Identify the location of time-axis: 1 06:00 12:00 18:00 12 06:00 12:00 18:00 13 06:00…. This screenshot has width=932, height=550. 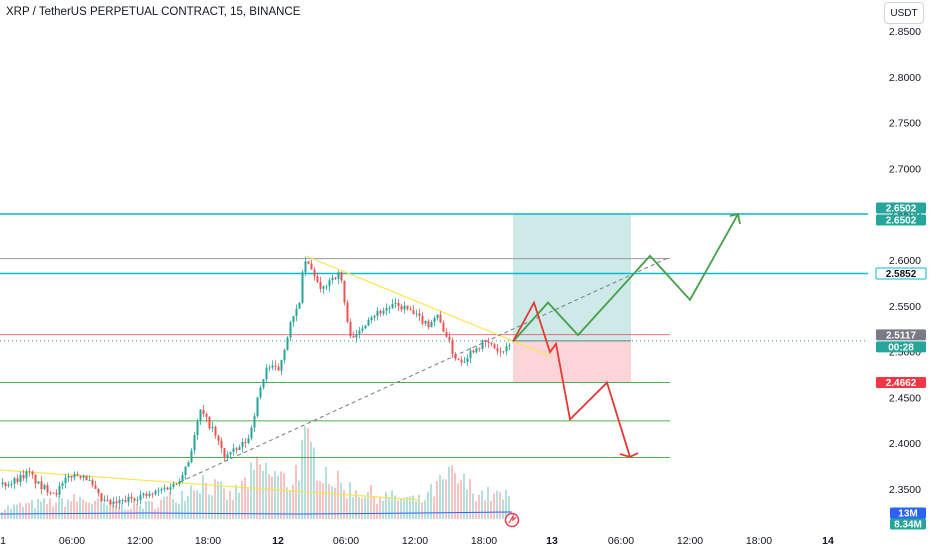
(434, 540).